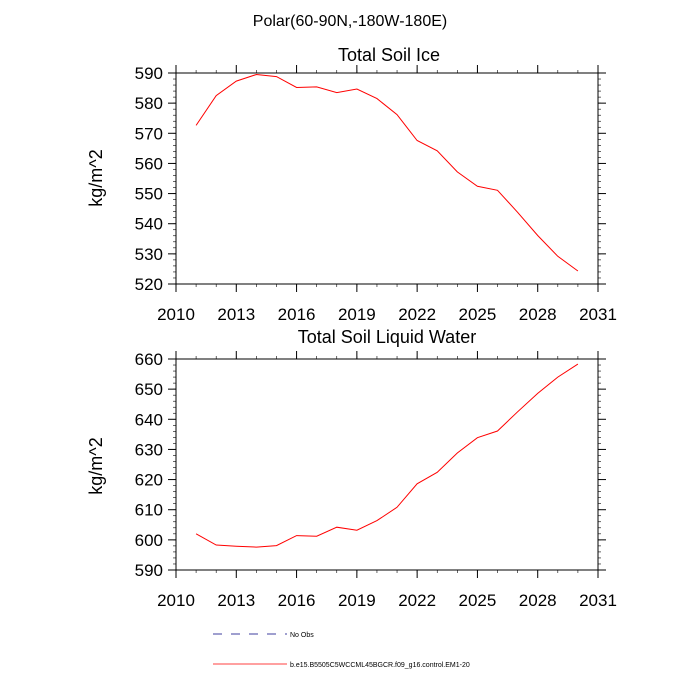  What do you see at coordinates (149, 389) in the screenshot?
I see `y-tick-label: 650` at bounding box center [149, 389].